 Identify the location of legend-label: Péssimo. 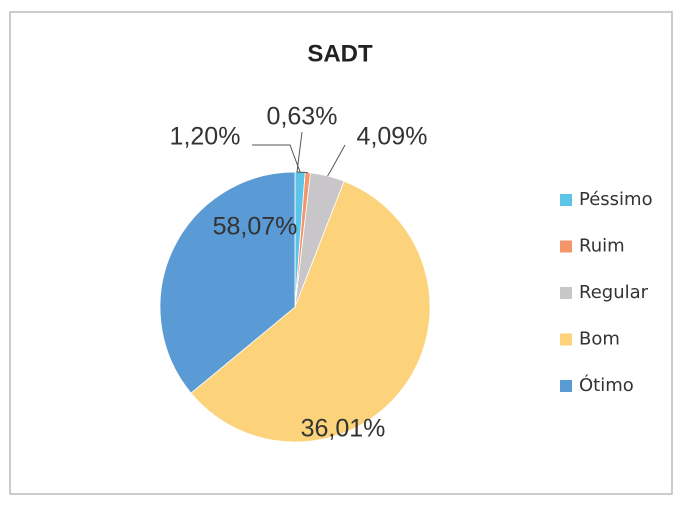
(616, 199).